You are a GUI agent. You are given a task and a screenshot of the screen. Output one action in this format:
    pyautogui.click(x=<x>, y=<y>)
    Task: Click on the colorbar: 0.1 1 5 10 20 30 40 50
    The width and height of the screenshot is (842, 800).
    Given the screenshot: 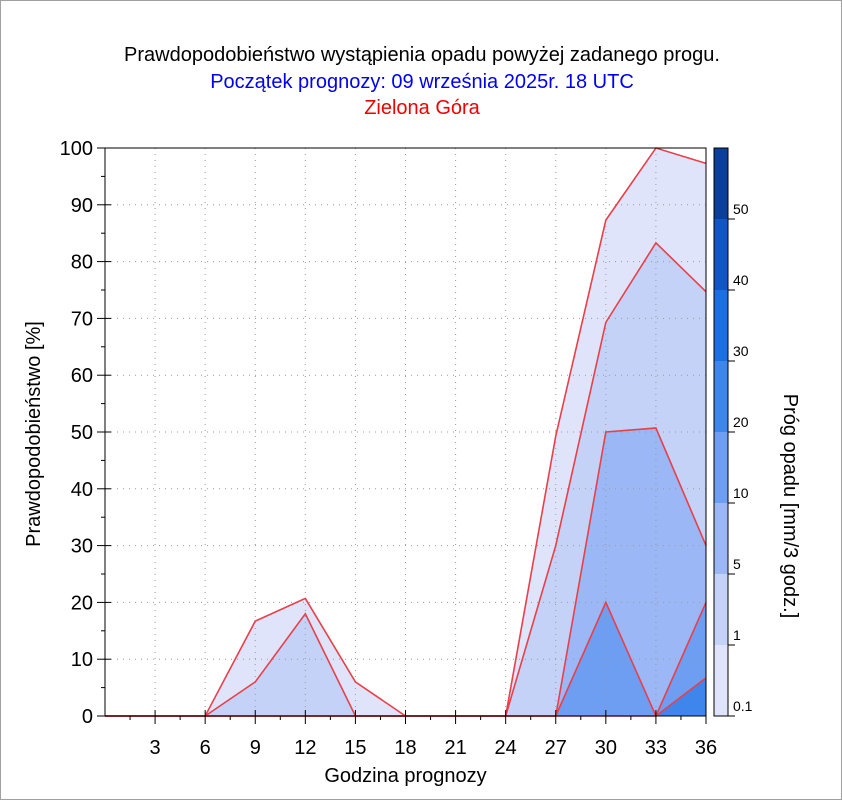 What is the action you would take?
    pyautogui.click(x=733, y=432)
    